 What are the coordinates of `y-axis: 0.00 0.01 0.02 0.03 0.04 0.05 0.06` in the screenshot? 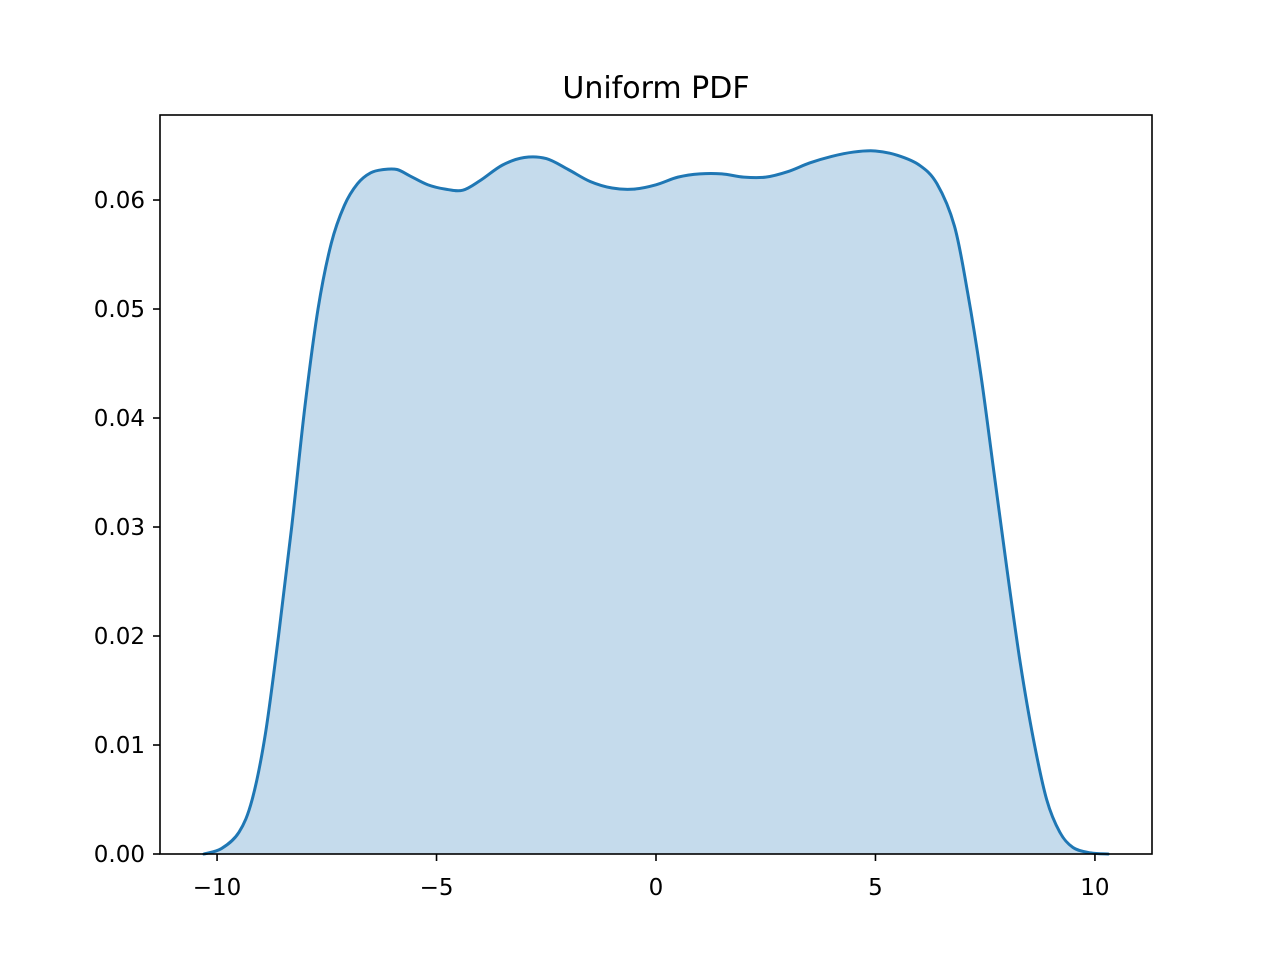 It's located at (127, 528).